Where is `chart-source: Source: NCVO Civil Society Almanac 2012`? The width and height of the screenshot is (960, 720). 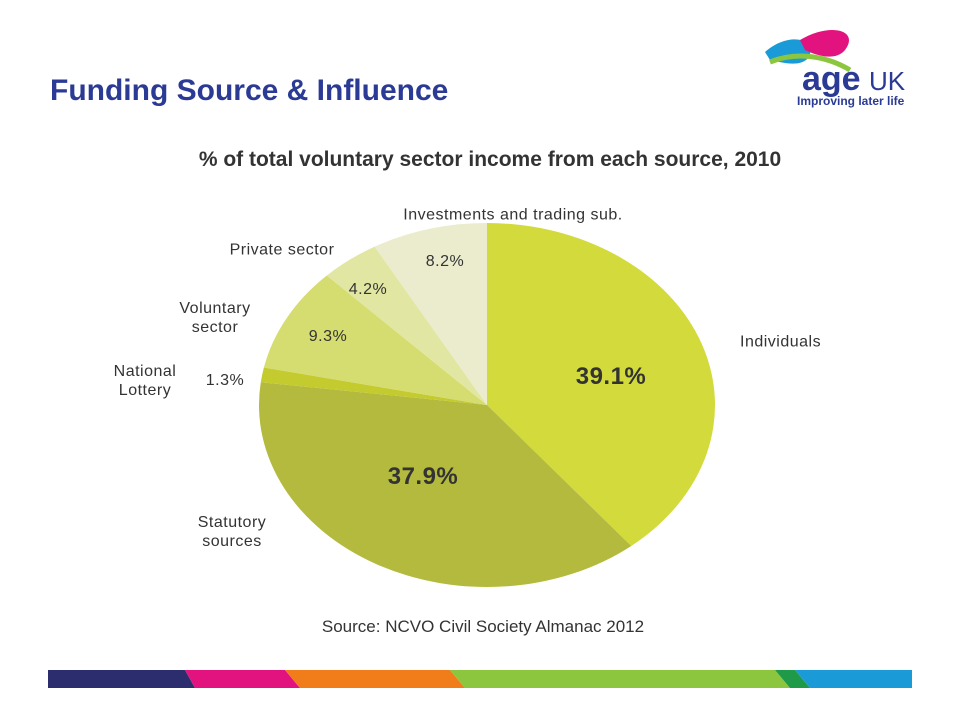 chart-source: Source: NCVO Civil Society Almanac 2012 is located at coordinates (483, 626).